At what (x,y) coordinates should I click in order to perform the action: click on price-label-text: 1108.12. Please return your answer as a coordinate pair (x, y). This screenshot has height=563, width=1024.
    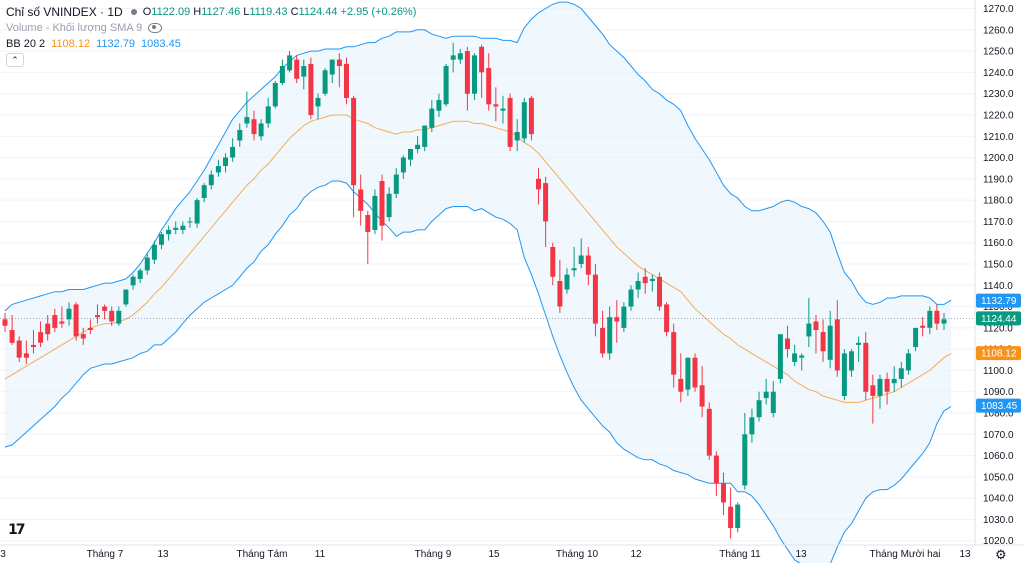
    Looking at the image, I should click on (999, 354).